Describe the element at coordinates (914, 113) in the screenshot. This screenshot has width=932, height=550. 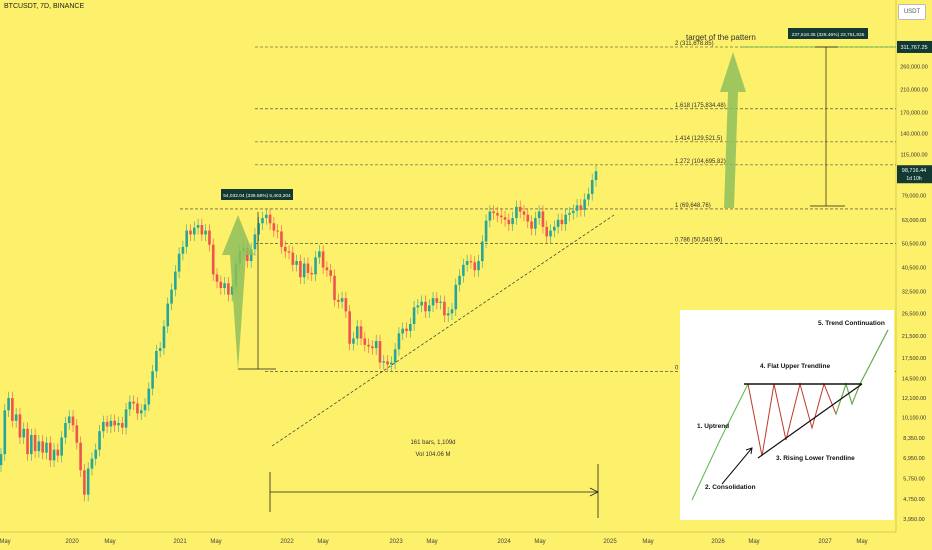
I see `y-tick-label: 170,000.00` at that location.